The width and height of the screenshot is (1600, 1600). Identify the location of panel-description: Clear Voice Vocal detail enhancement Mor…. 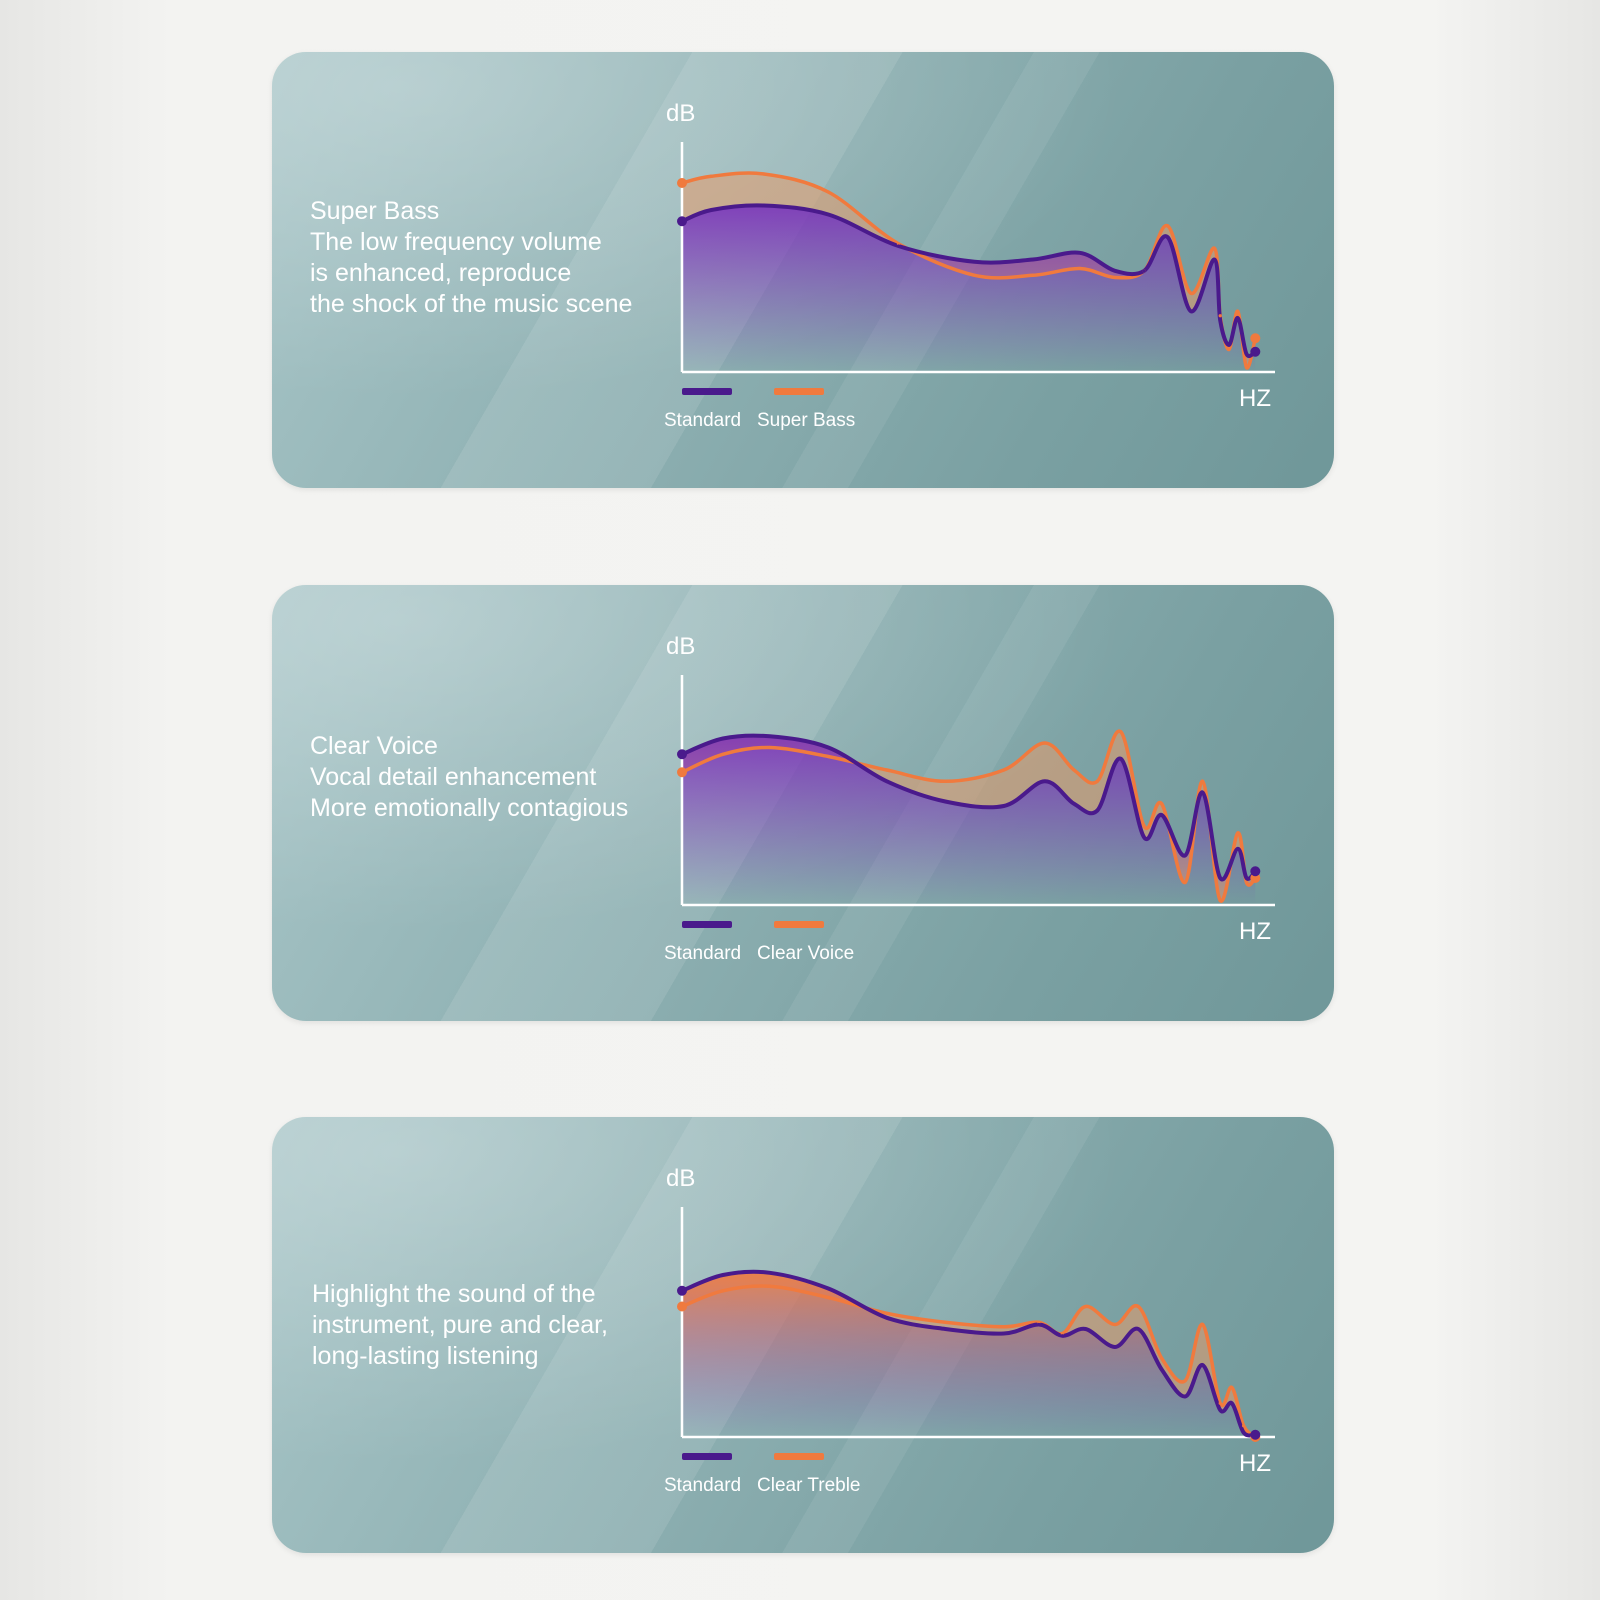
(469, 777).